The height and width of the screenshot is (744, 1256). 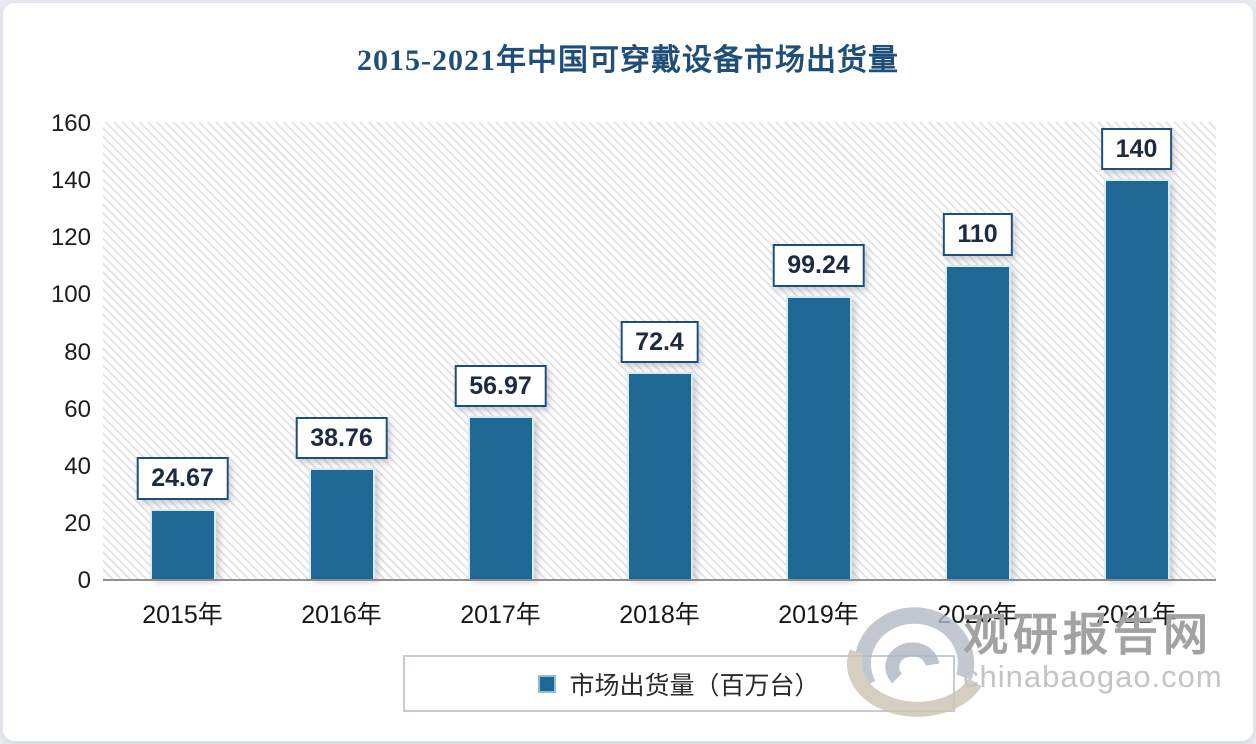 What do you see at coordinates (628, 60) in the screenshot?
I see `chart-title: 2015-2021年中国可穿戴设备市场出货量` at bounding box center [628, 60].